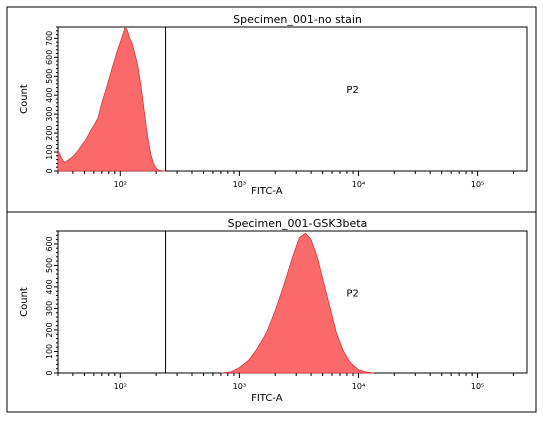 Image resolution: width=543 pixels, height=422 pixels. What do you see at coordinates (298, 223) in the screenshot?
I see `chart-title: Specimen_001-GSK3beta` at bounding box center [298, 223].